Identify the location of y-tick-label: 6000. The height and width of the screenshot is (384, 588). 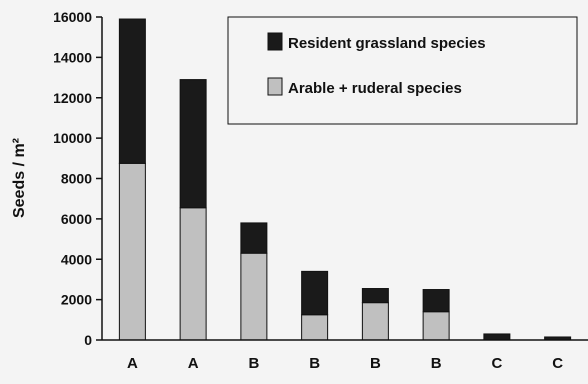
(76, 219).